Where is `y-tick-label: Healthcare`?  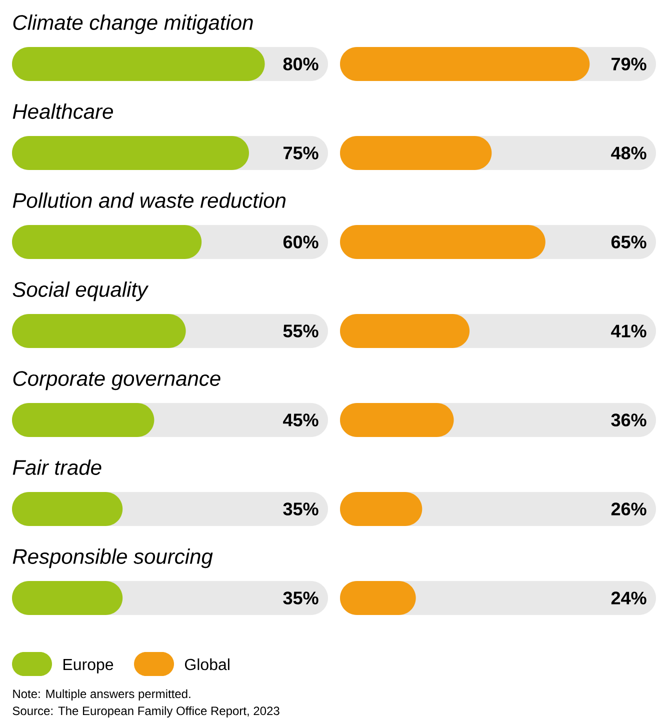
y-tick-label: Healthcare is located at coordinates (62, 111).